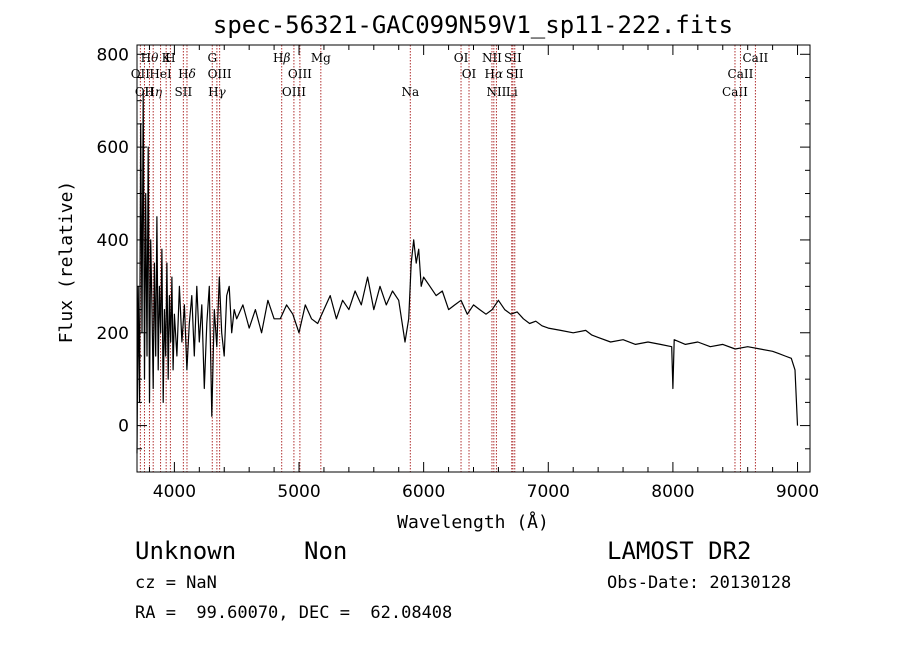 The image size is (900, 649). What do you see at coordinates (153, 92) in the screenshot?
I see `spectral-line-label: Hη` at bounding box center [153, 92].